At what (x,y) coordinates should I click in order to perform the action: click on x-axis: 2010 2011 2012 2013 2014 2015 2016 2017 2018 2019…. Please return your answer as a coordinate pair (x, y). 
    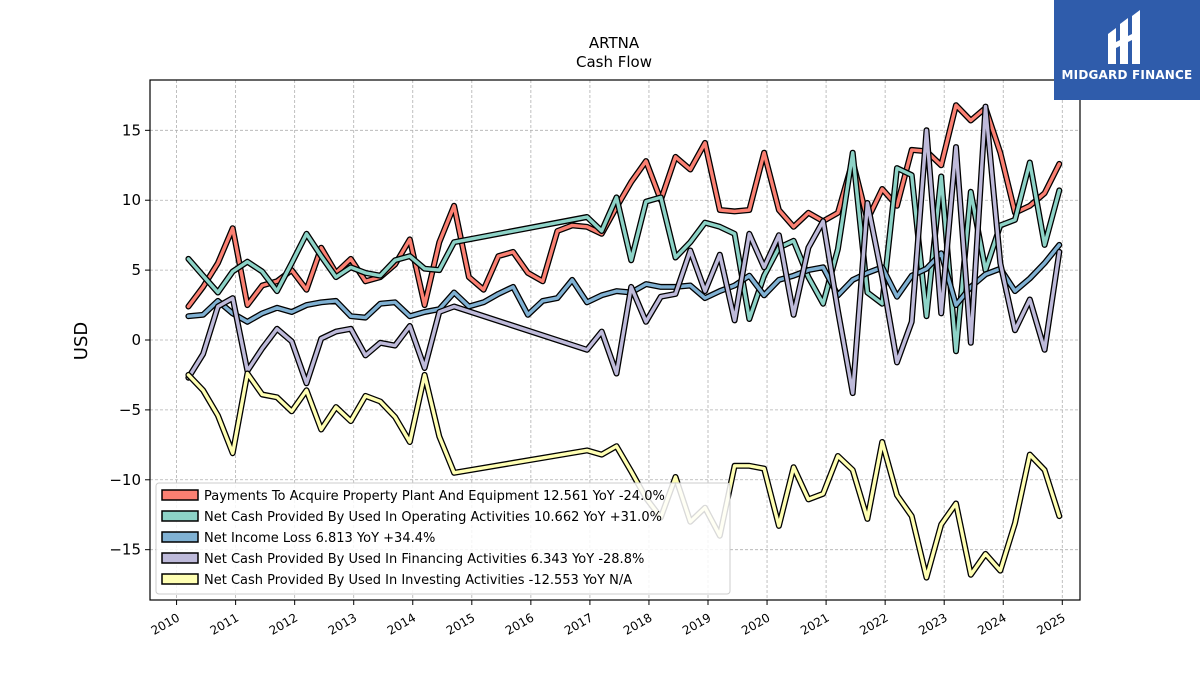
    Looking at the image, I should click on (608, 619).